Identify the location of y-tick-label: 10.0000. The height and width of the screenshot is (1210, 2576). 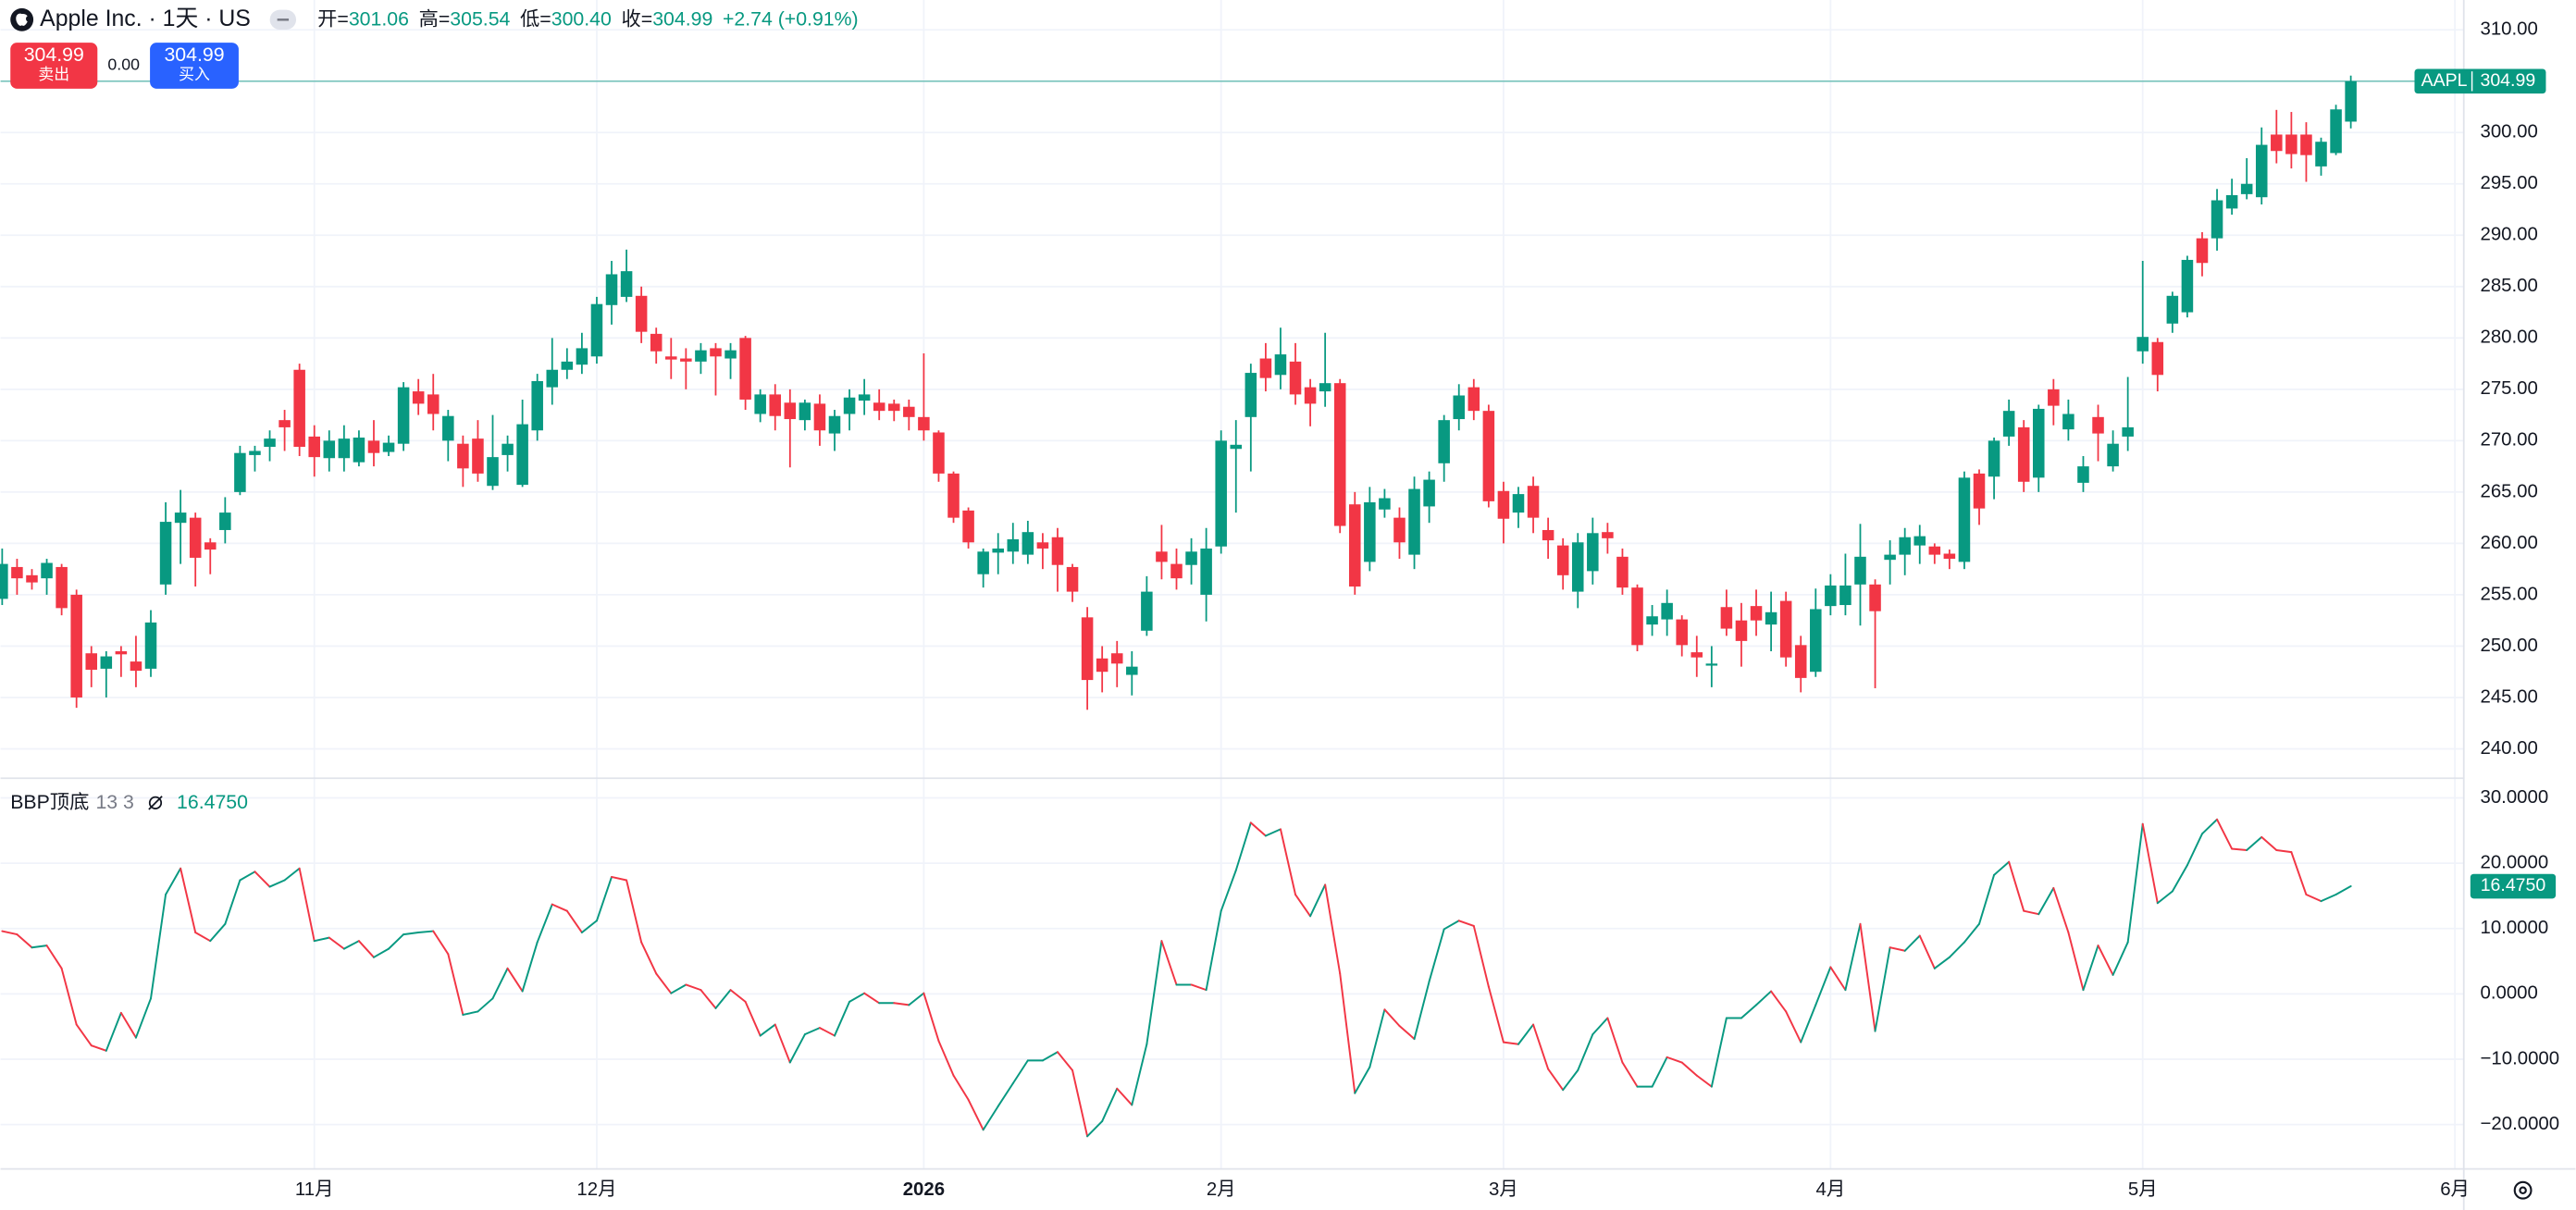
(2514, 928).